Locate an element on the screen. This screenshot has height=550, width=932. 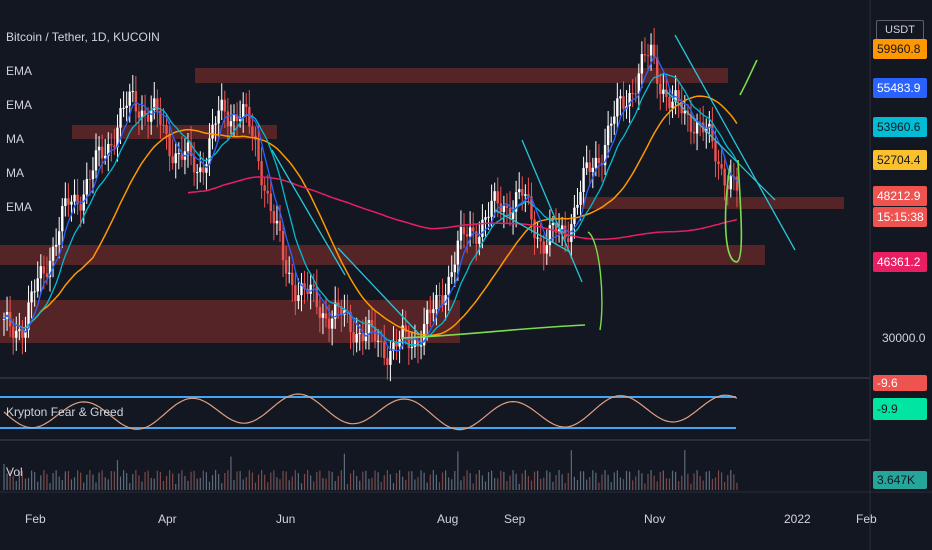
indicator-legend-ema-1: EMA is located at coordinates (19, 71).